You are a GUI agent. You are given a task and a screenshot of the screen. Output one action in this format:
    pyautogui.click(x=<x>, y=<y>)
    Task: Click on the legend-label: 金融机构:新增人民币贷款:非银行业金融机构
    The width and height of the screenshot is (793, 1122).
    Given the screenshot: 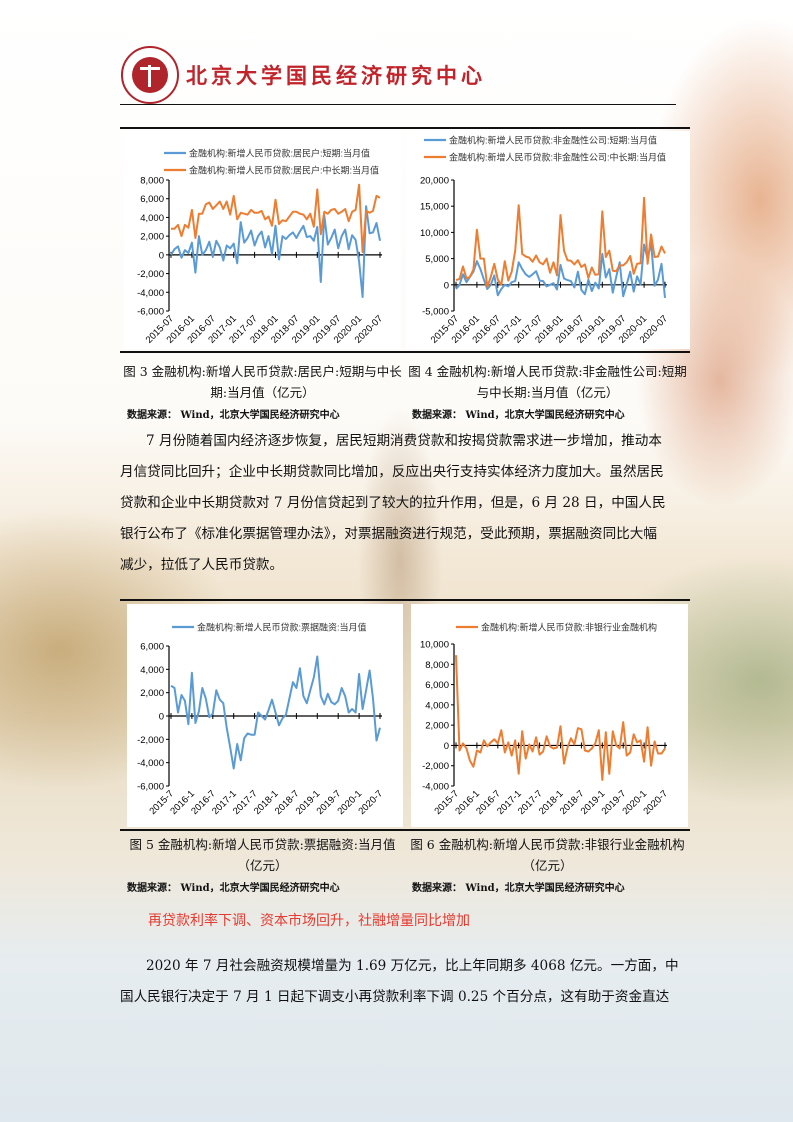 What is the action you would take?
    pyautogui.click(x=569, y=627)
    